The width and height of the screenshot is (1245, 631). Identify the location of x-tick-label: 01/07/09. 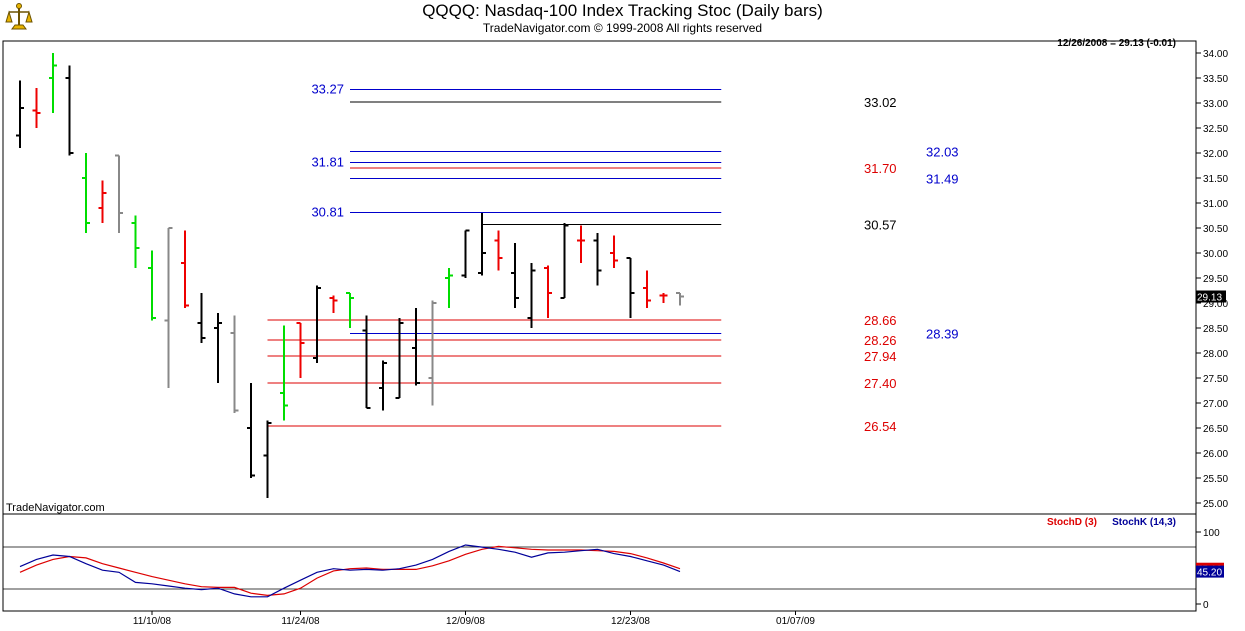
(795, 621).